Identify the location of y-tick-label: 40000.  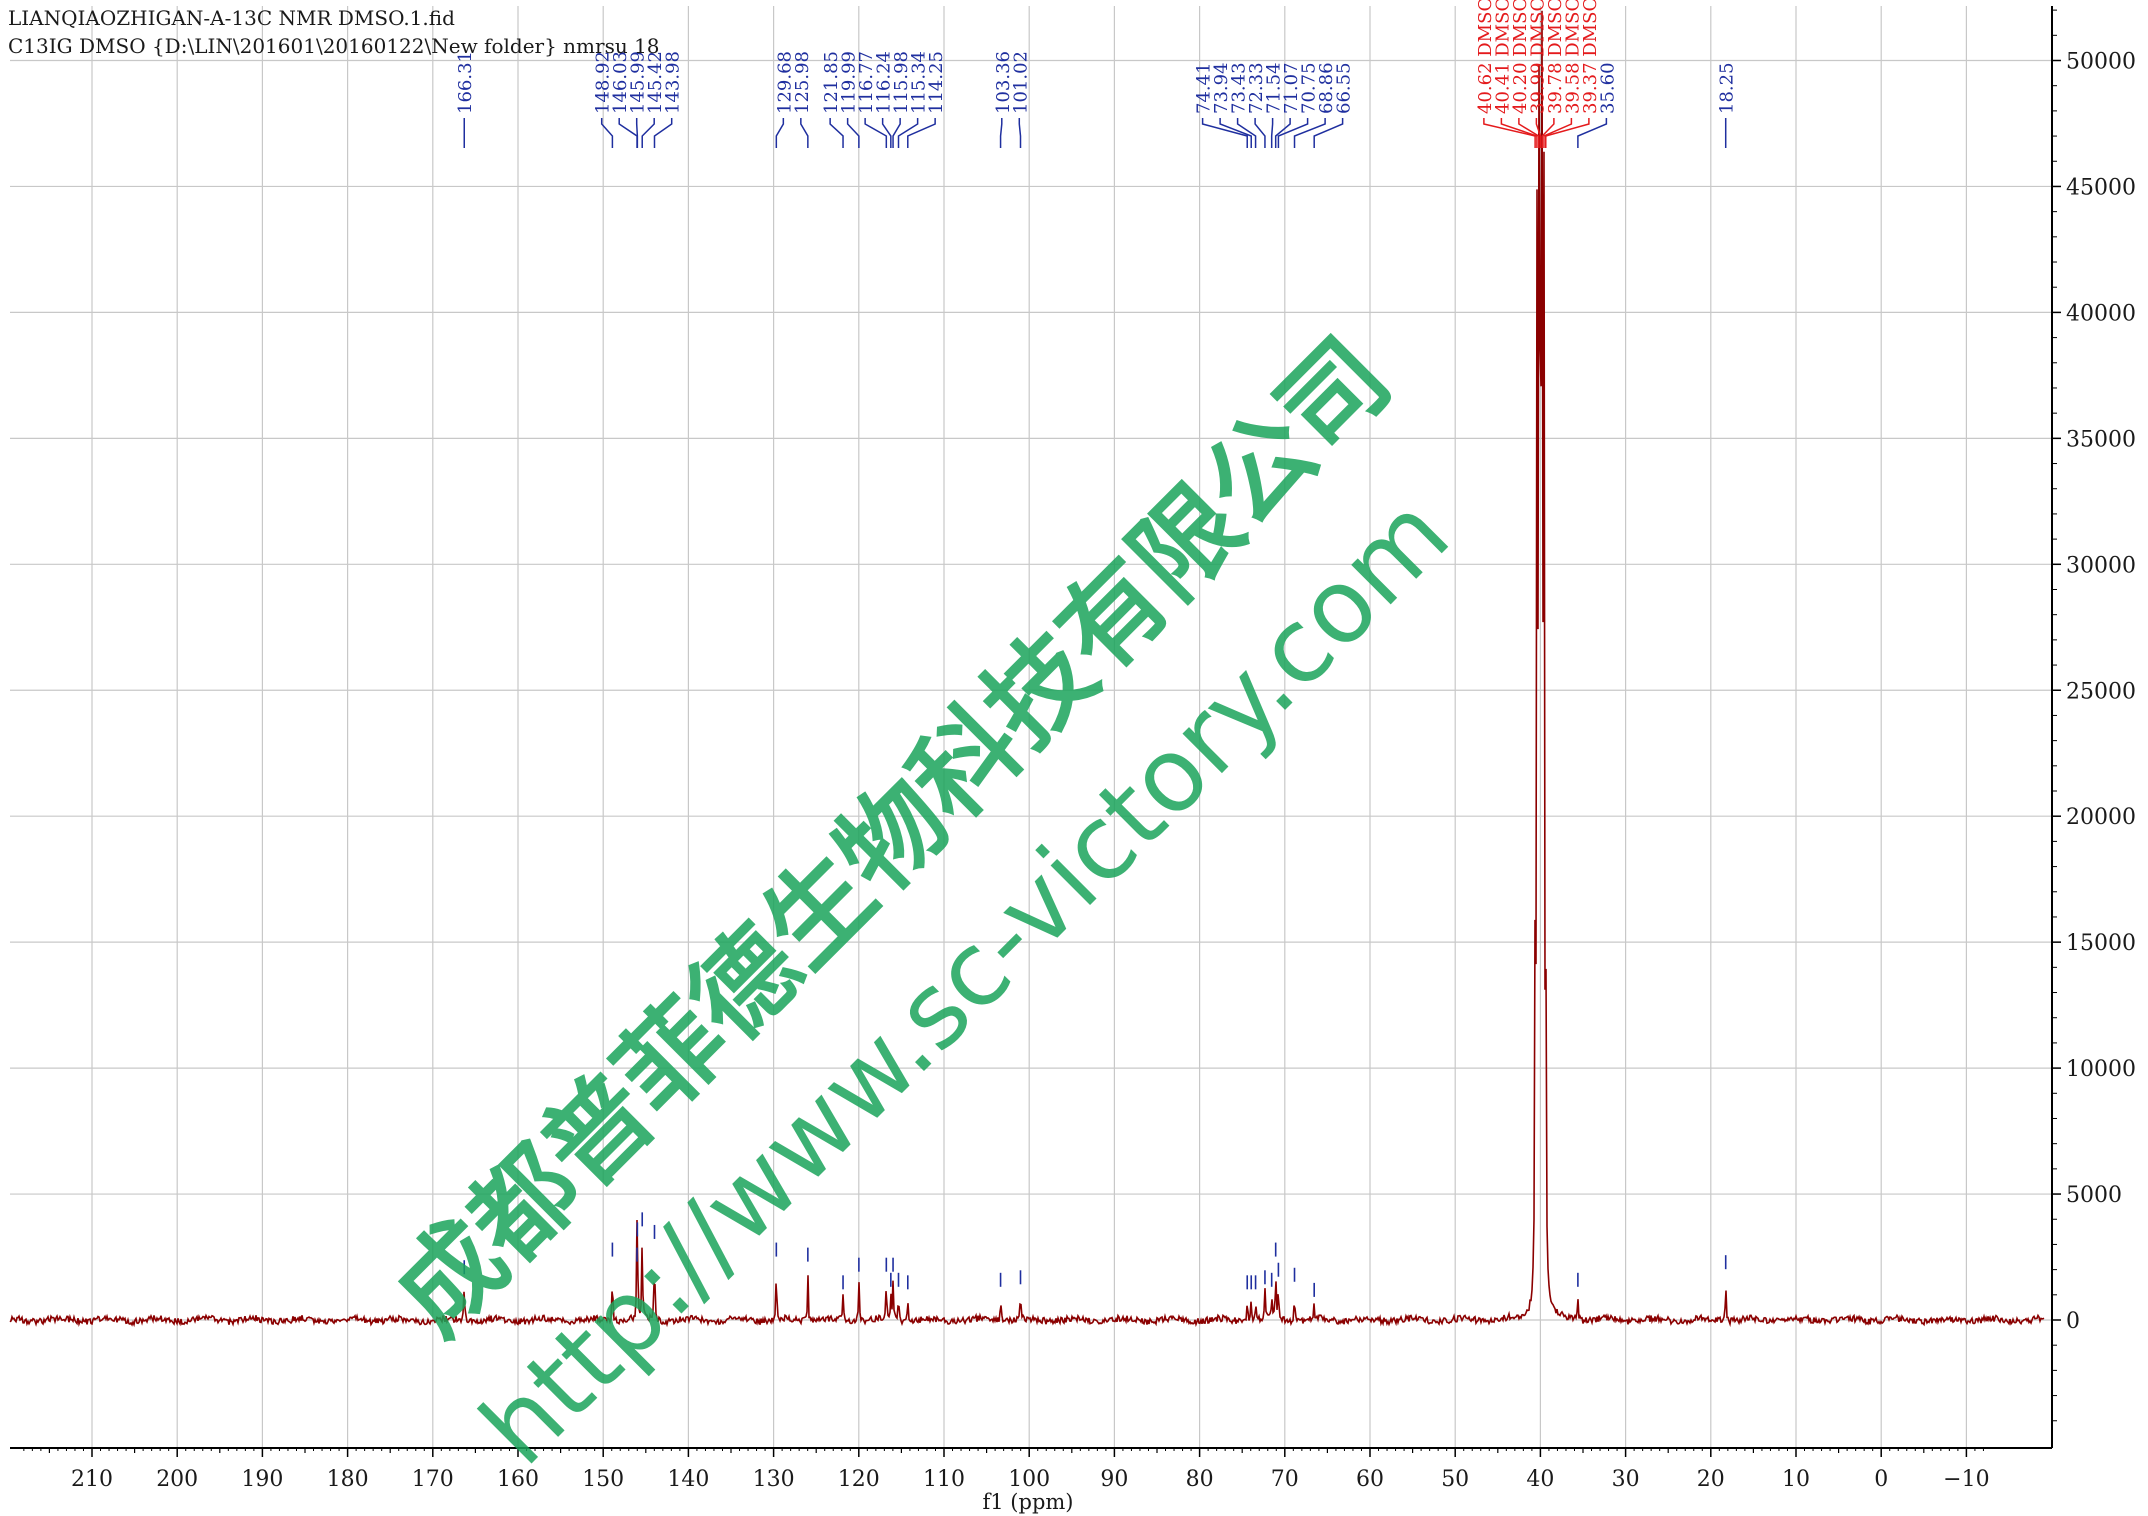
(2101, 313).